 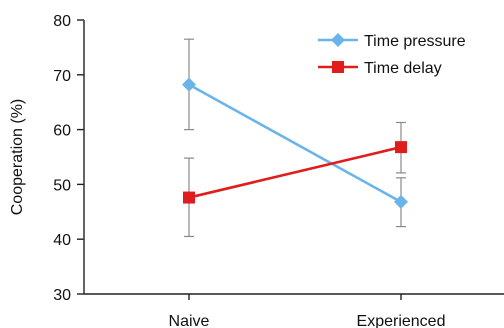 What do you see at coordinates (62, 240) in the screenshot?
I see `y-tick-label: 40` at bounding box center [62, 240].